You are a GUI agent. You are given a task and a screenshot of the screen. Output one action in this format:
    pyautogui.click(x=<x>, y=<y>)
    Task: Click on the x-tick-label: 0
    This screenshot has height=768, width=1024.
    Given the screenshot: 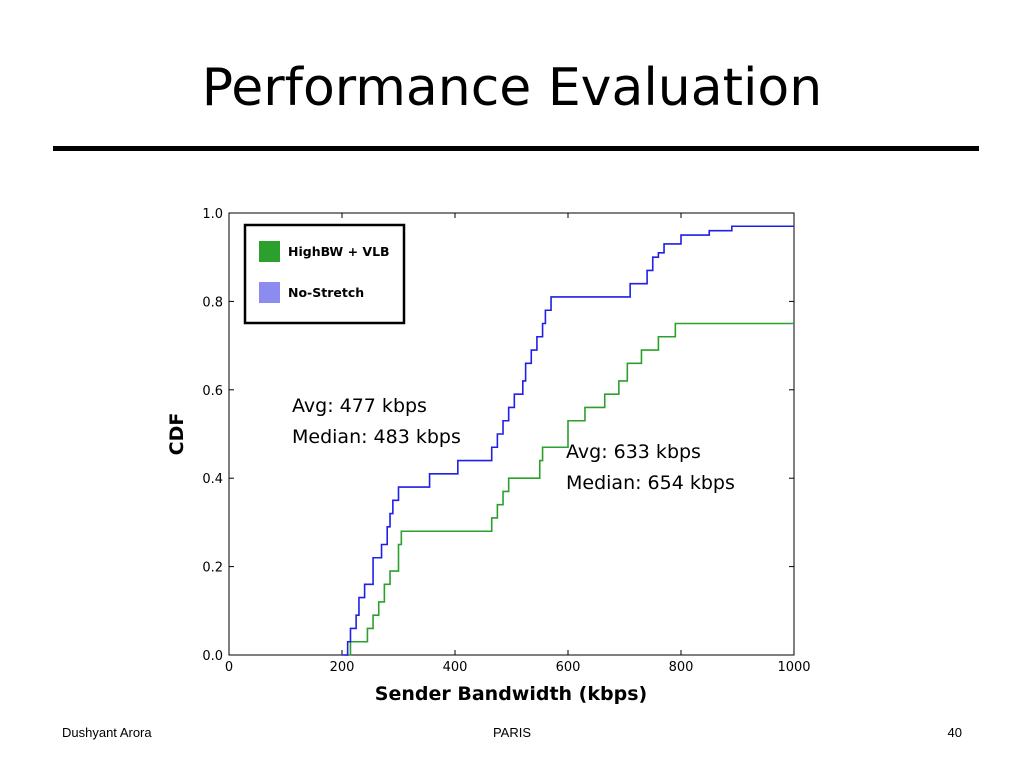 What is the action you would take?
    pyautogui.click(x=229, y=667)
    